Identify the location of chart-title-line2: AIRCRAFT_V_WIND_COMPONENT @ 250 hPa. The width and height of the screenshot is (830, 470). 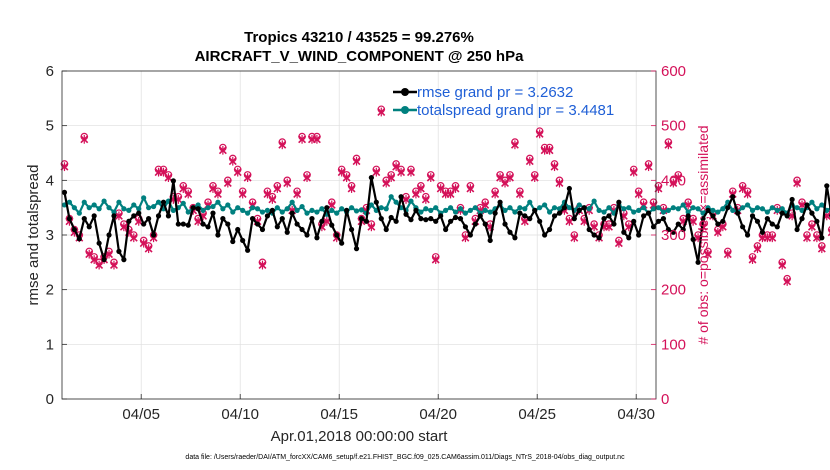
(360, 56).